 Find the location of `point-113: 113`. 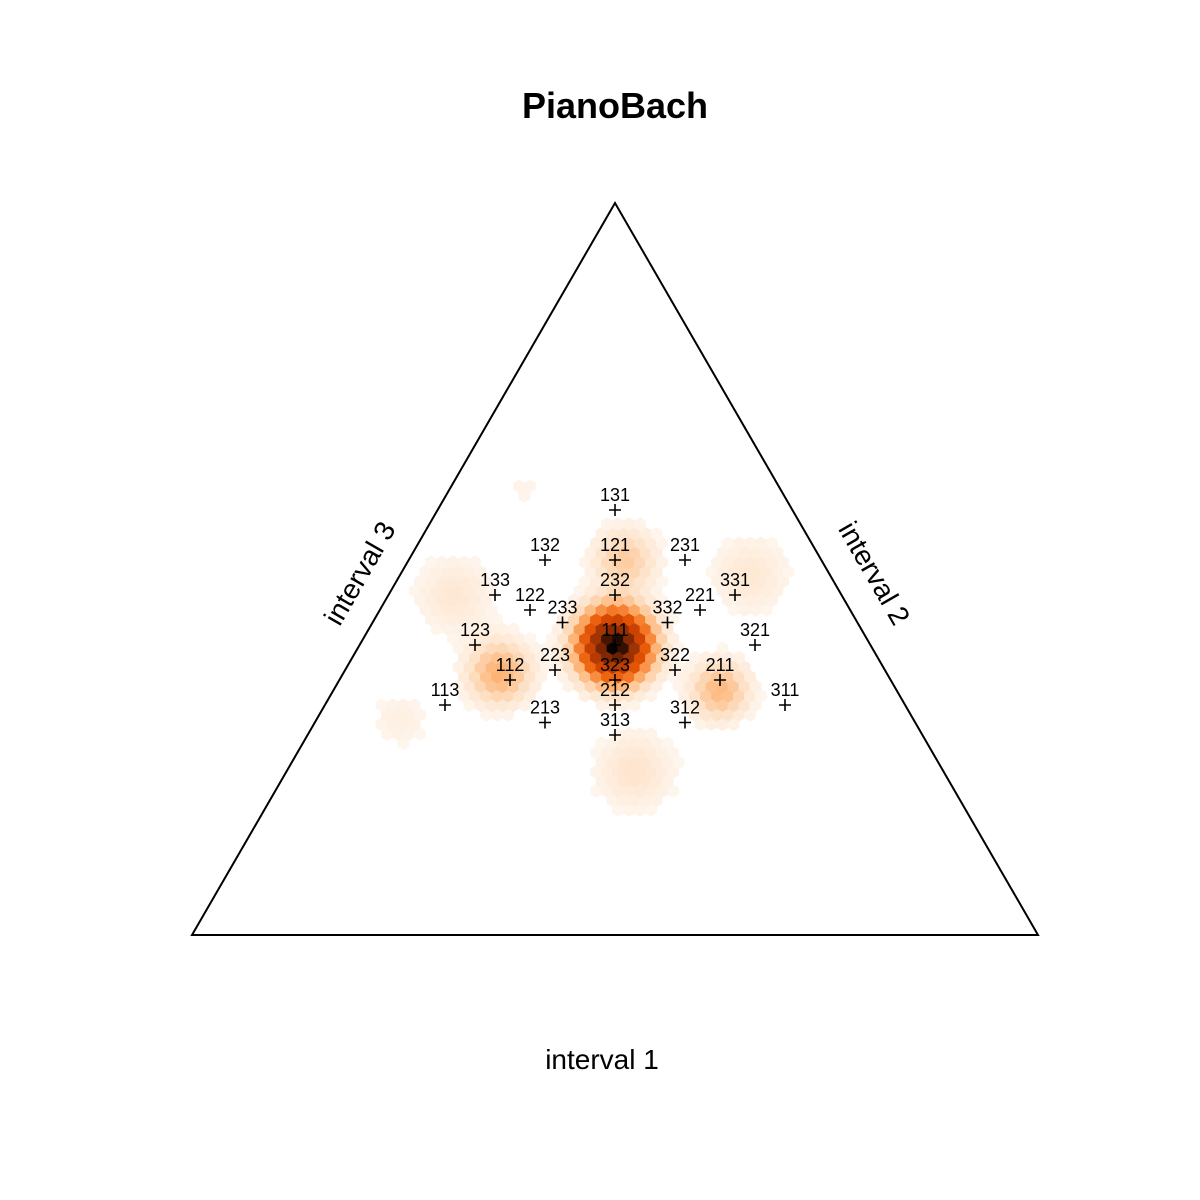

point-113: 113 is located at coordinates (445, 695).